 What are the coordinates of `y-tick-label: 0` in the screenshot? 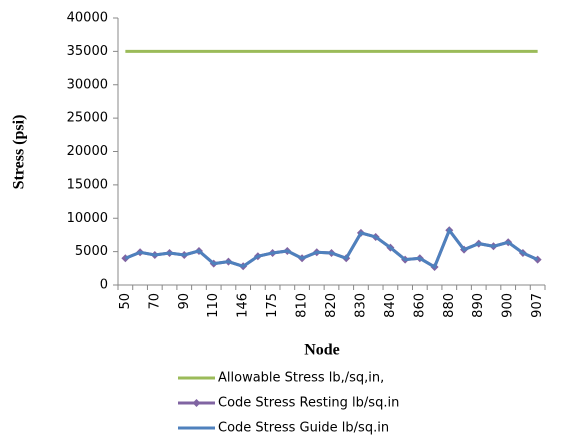 It's located at (104, 285).